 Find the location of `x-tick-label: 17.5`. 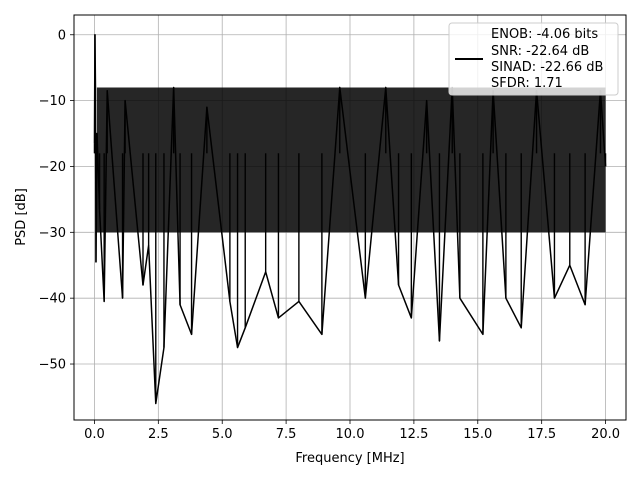

x-tick-label: 17.5 is located at coordinates (541, 434).